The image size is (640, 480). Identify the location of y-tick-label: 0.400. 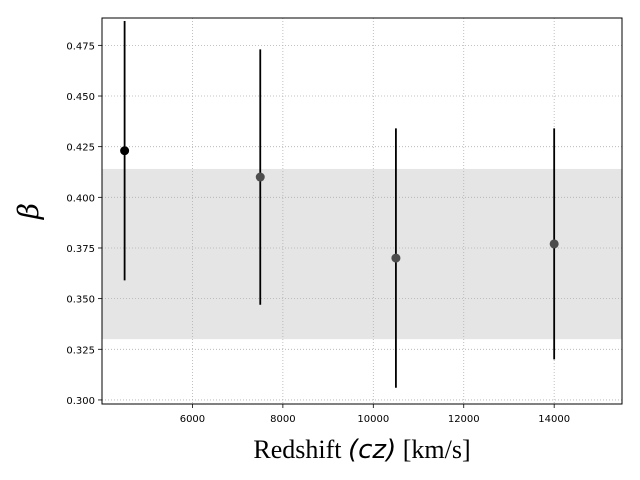
(80, 198).